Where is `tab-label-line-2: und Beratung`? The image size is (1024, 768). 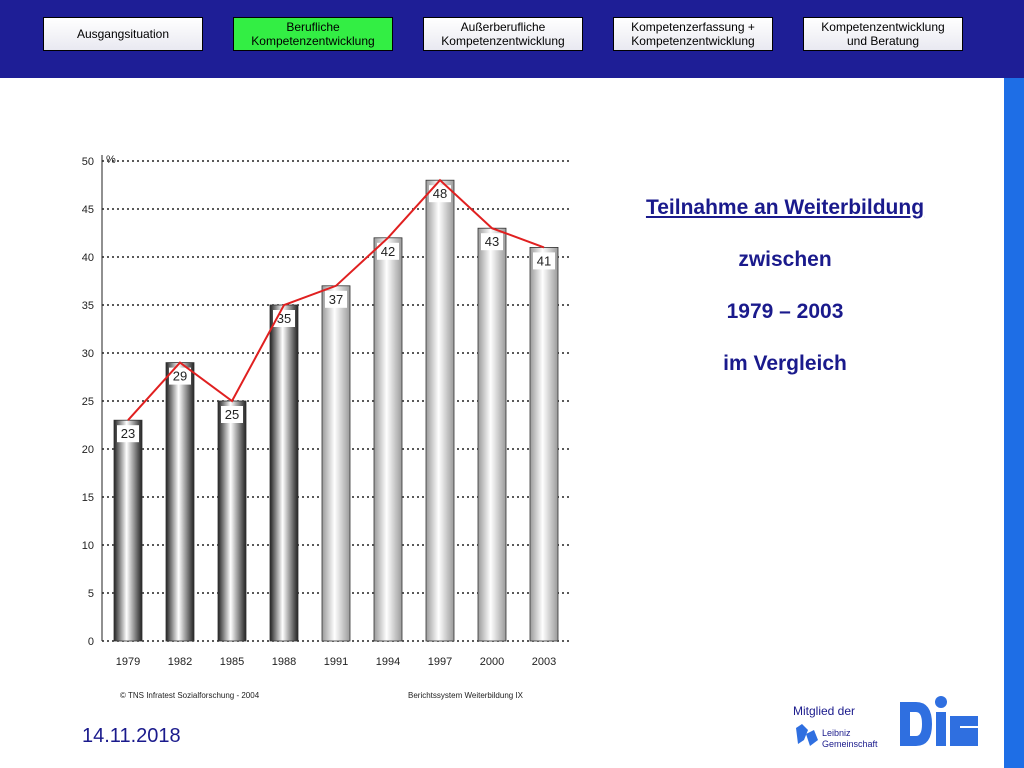 tab-label-line-2: und Beratung is located at coordinates (883, 41).